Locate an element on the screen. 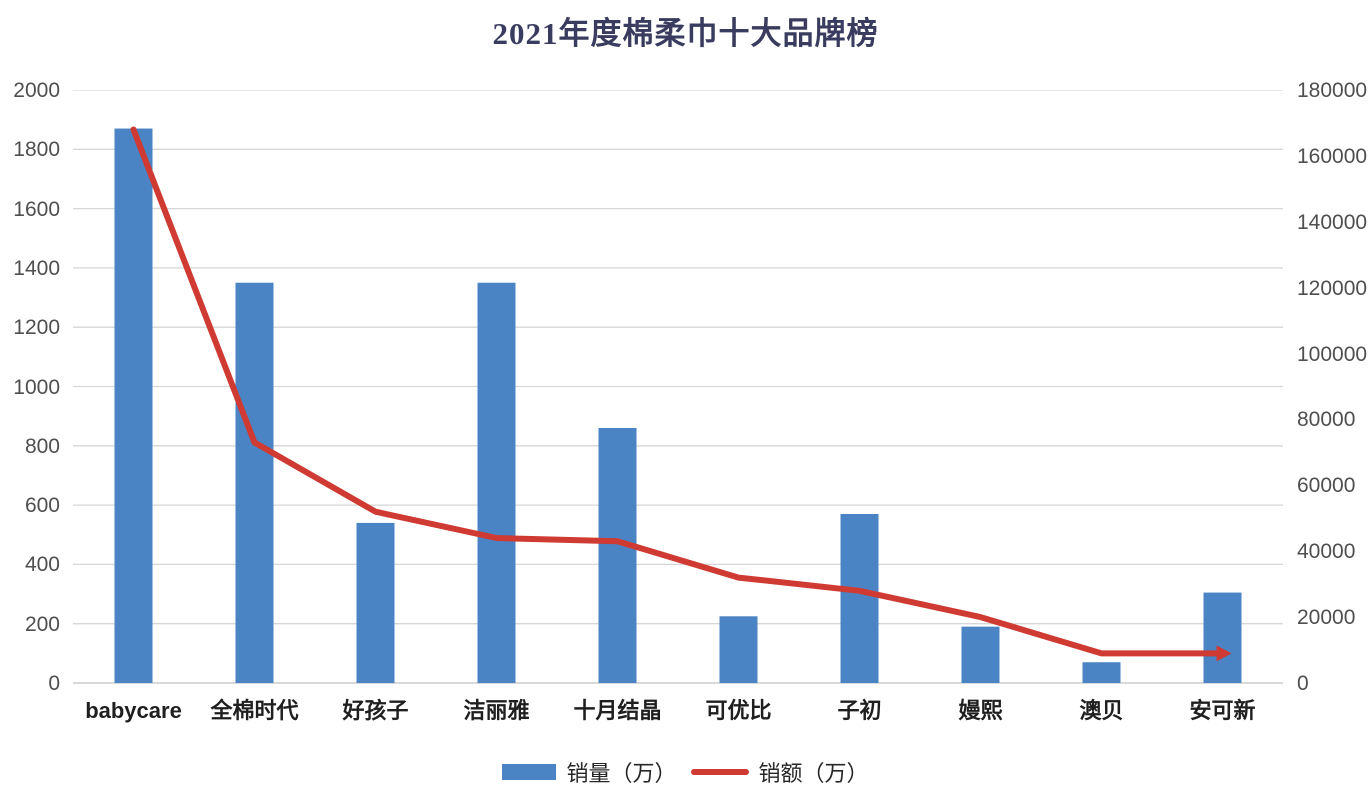 Image resolution: width=1371 pixels, height=792 pixels. right-axis-tick-100000: 100000 is located at coordinates (1332, 354).